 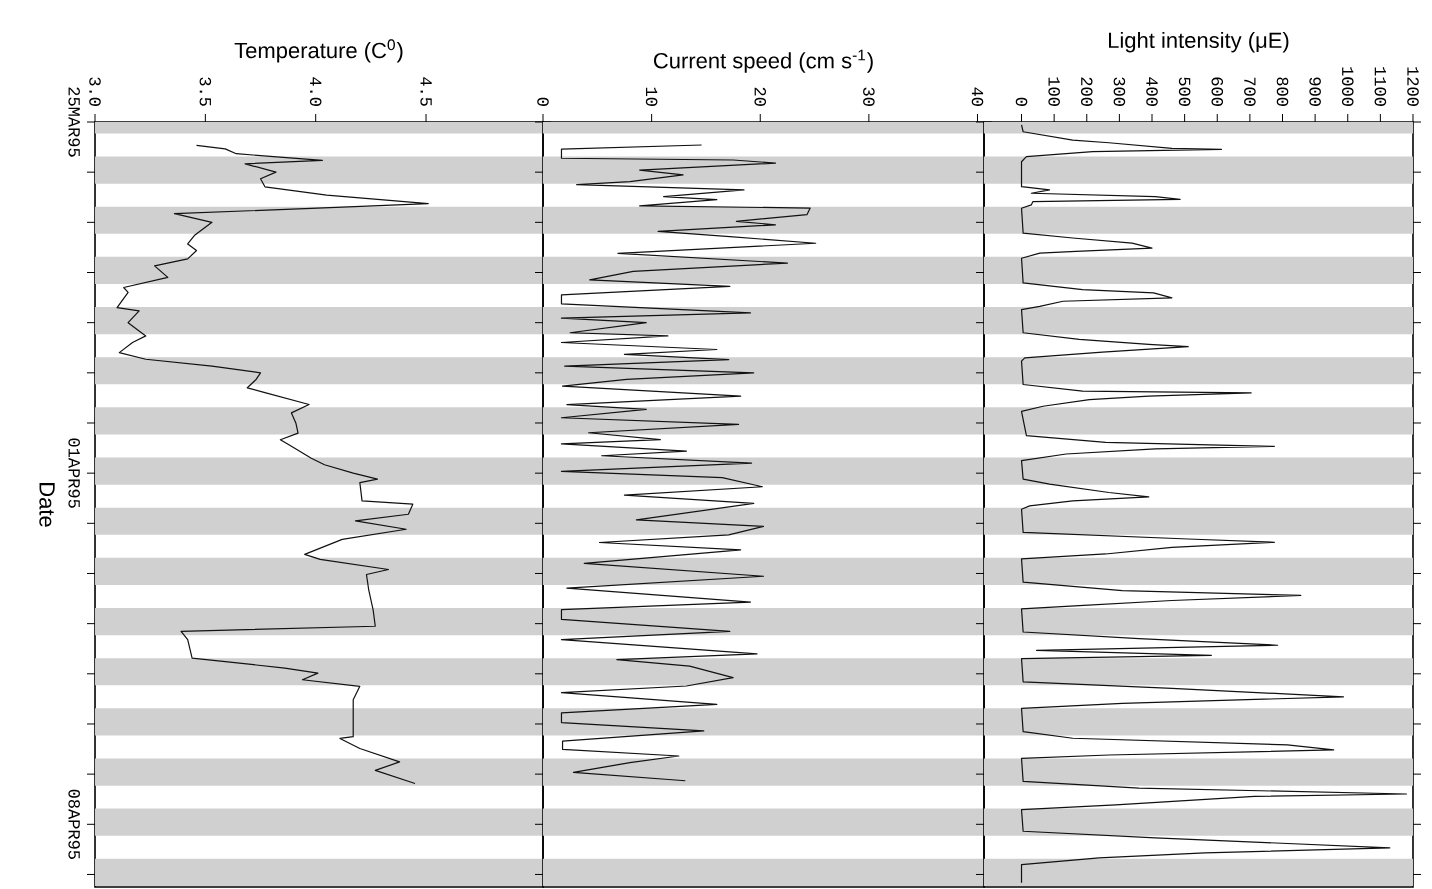 What do you see at coordinates (74, 122) in the screenshot?
I see `y-tick-label: 25MAR95` at bounding box center [74, 122].